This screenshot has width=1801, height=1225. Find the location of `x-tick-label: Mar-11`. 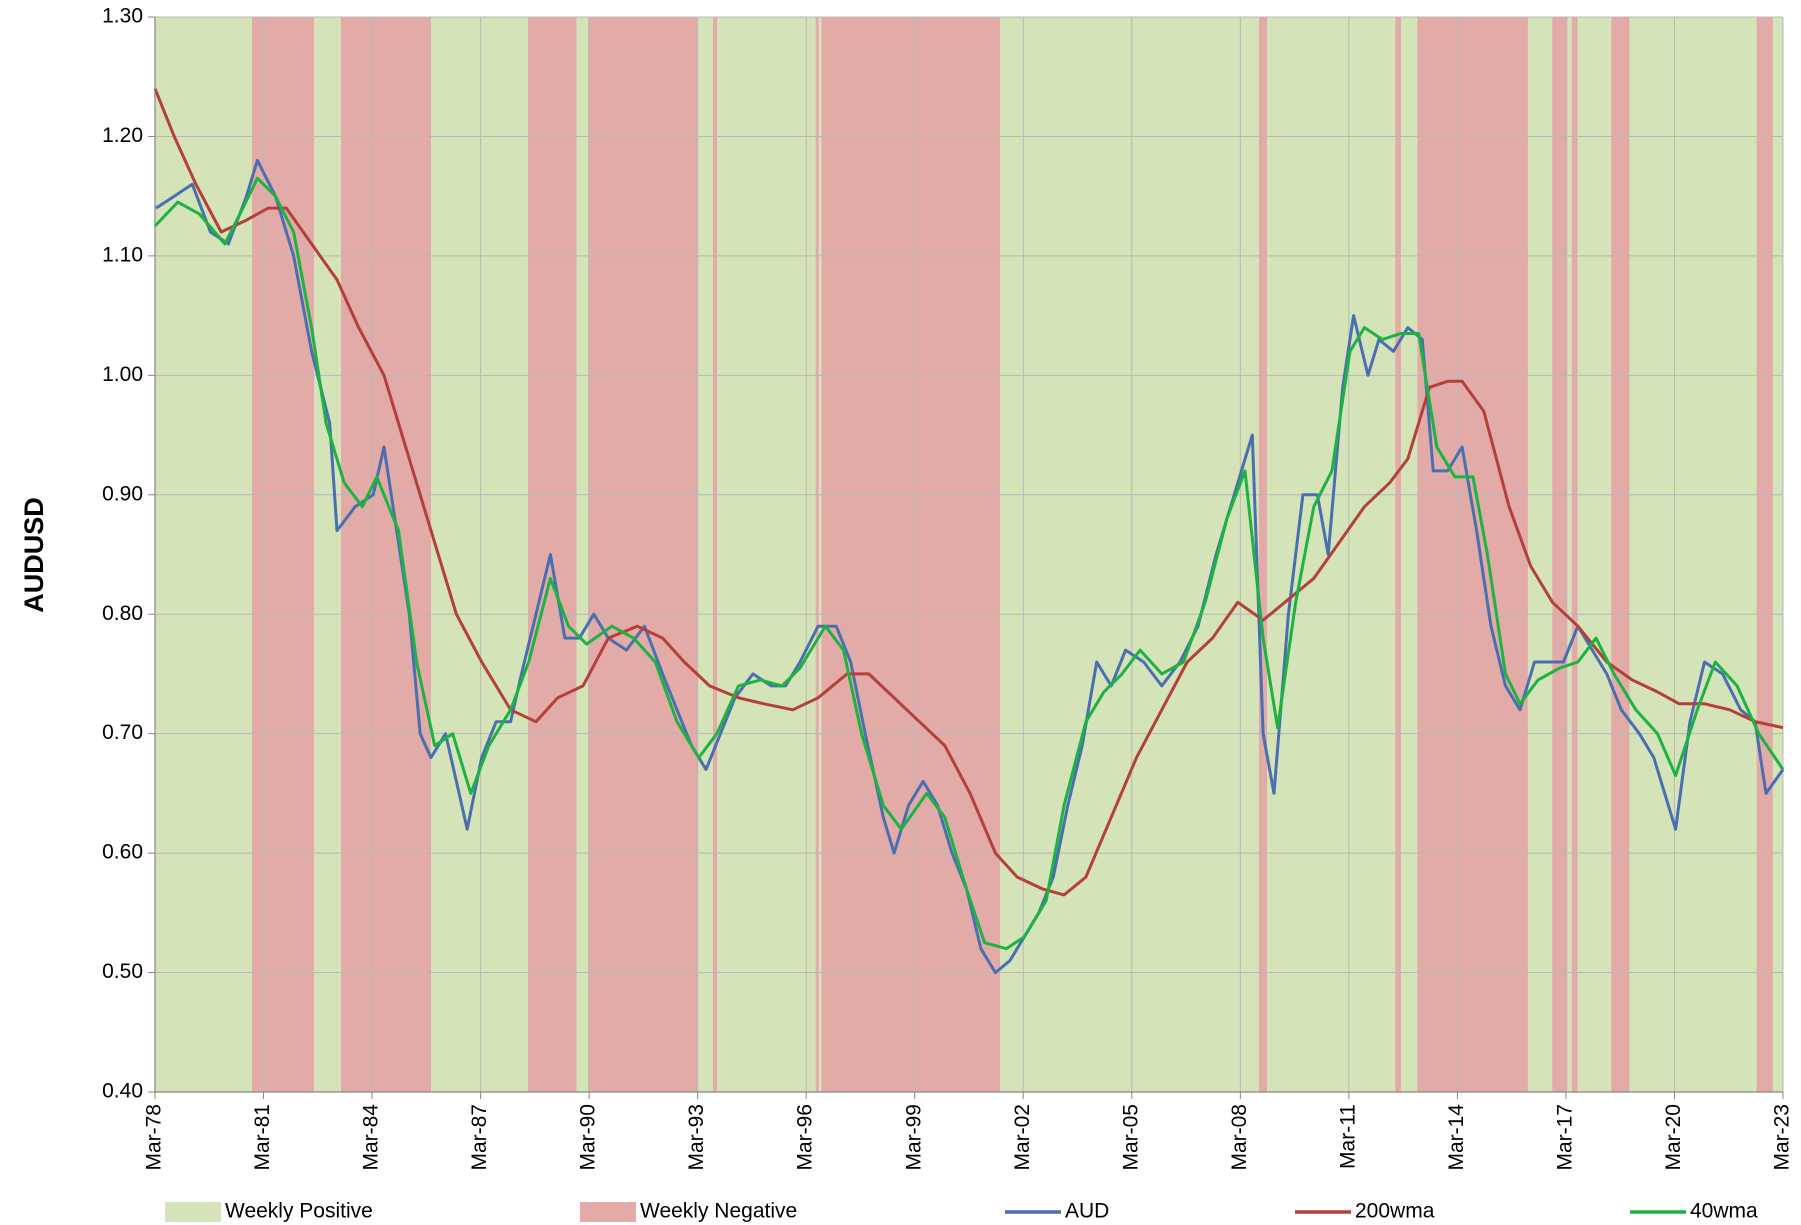

x-tick-label: Mar-11 is located at coordinates (1347, 1136).